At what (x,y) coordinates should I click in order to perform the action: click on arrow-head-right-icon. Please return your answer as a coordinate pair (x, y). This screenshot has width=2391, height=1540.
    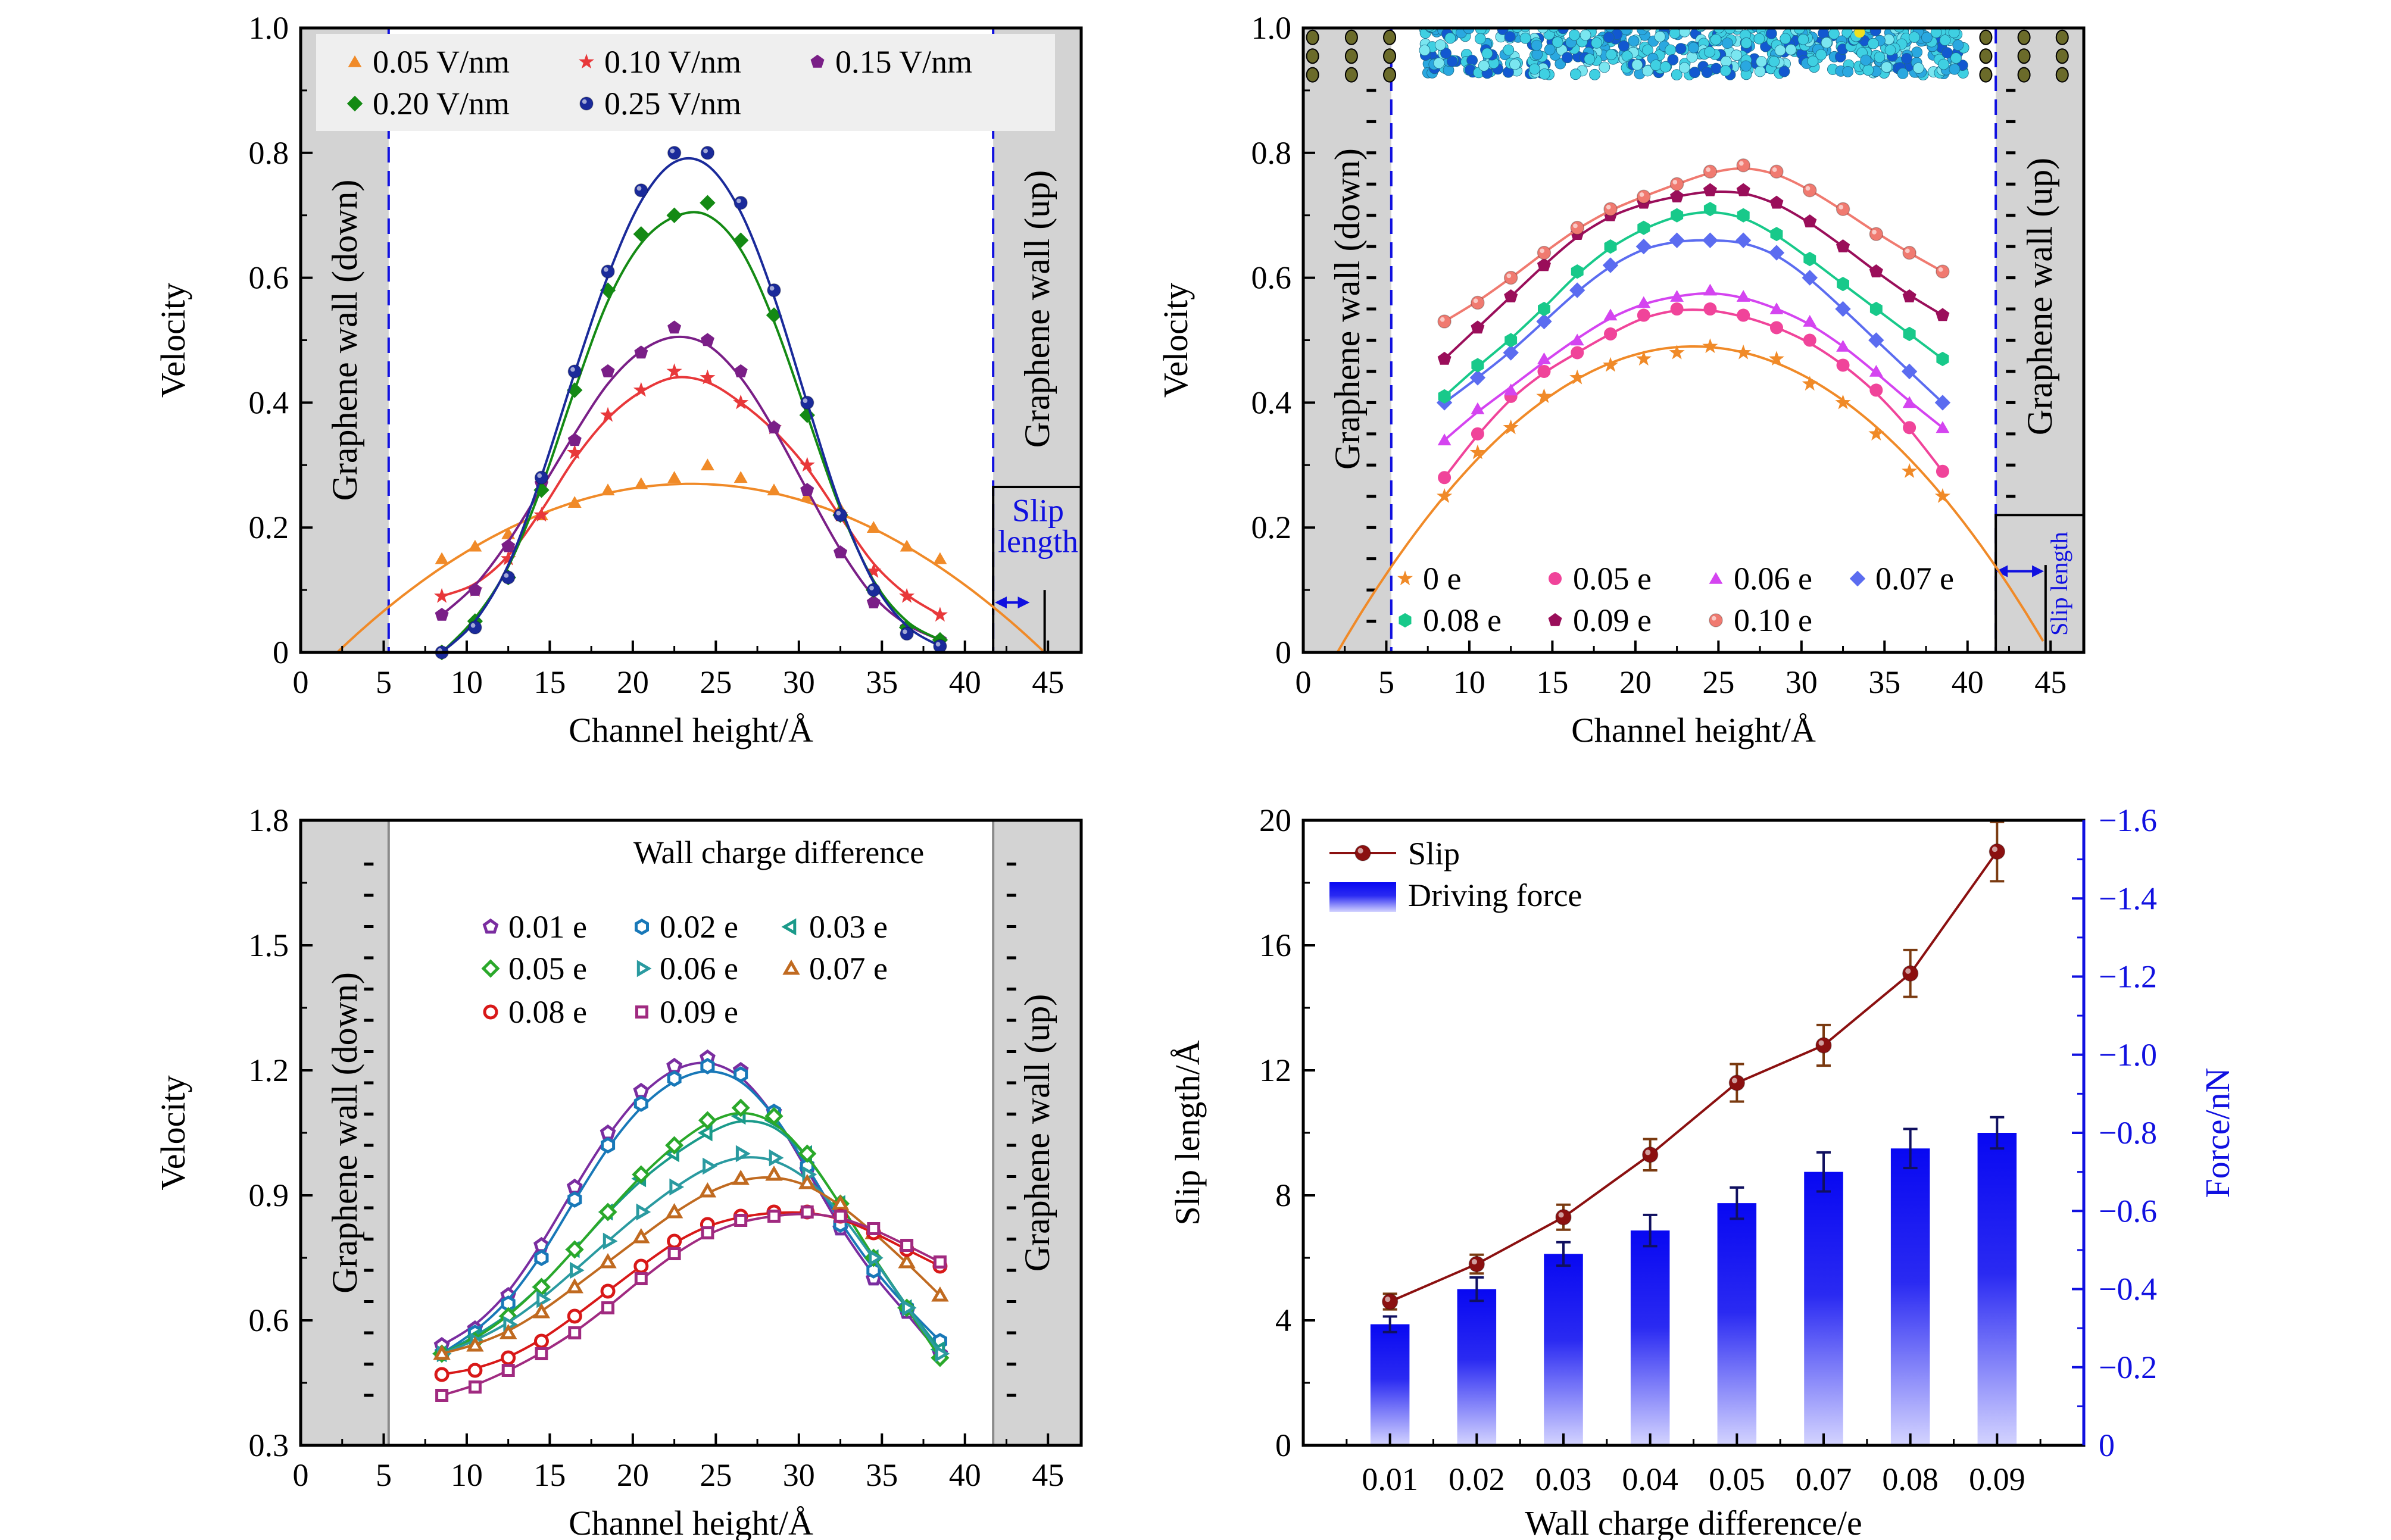
    Looking at the image, I should click on (1023, 602).